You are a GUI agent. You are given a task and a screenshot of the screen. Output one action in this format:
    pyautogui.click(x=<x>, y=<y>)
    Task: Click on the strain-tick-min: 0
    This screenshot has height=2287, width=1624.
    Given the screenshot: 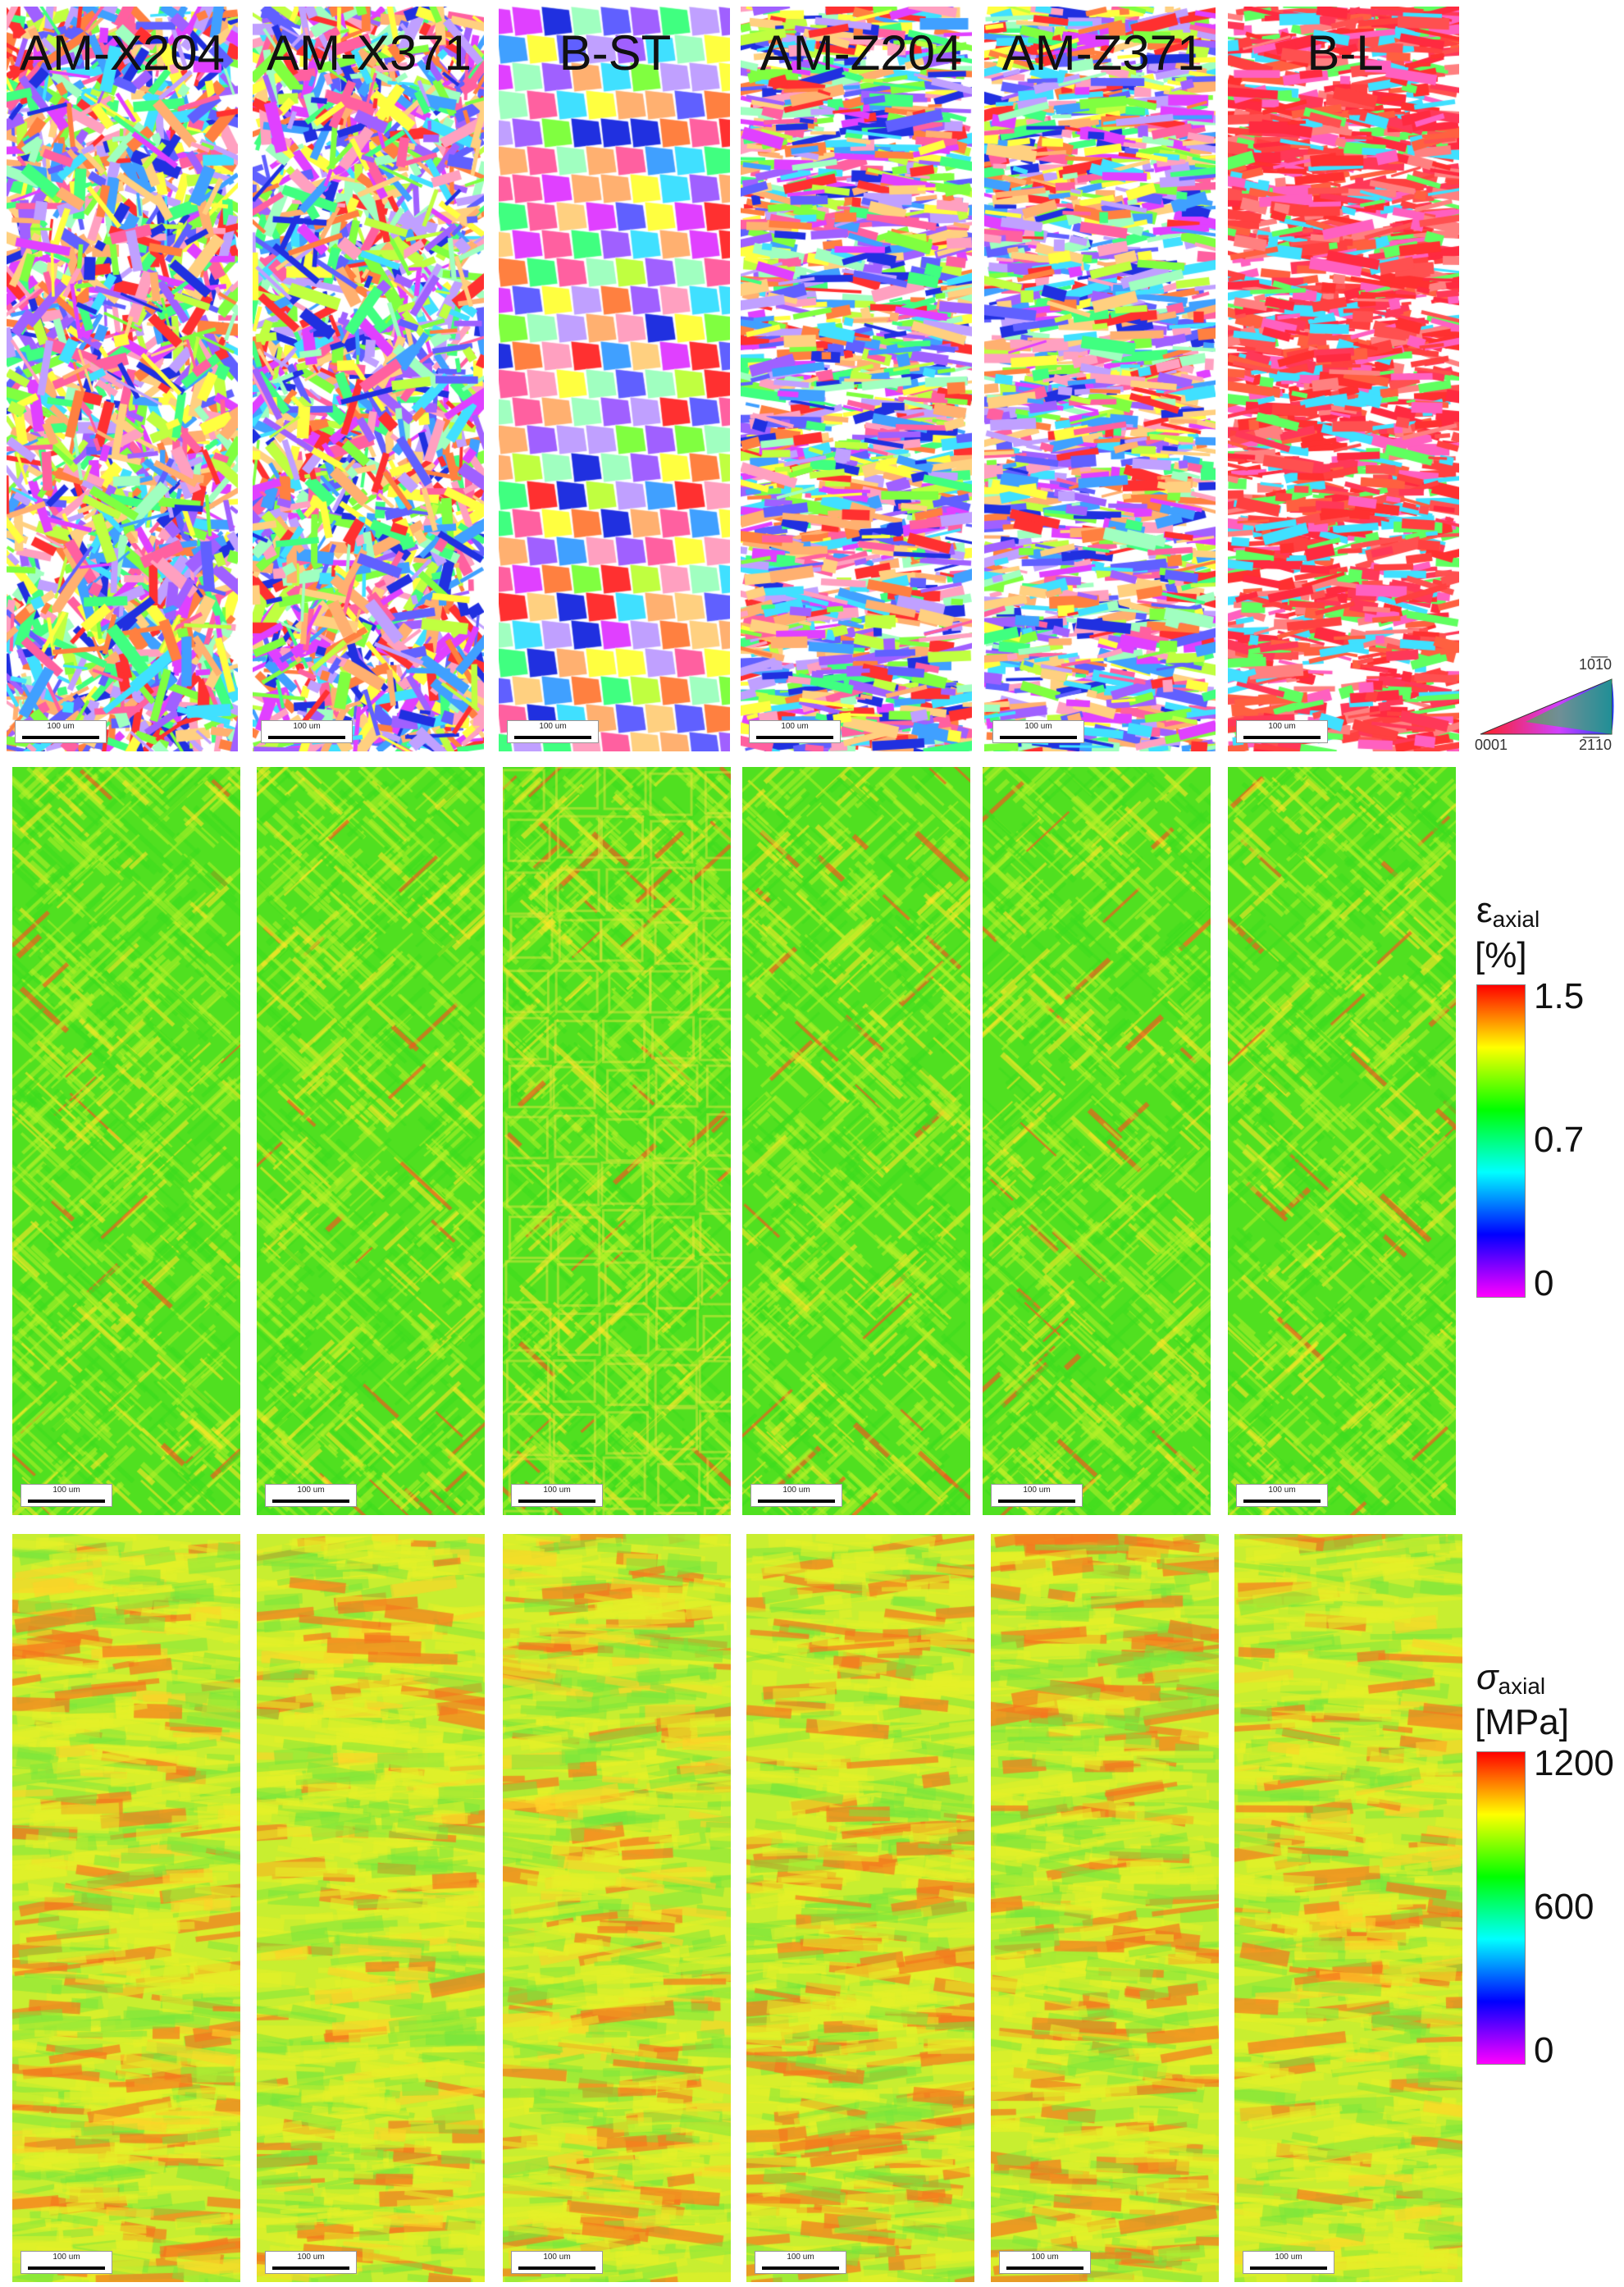 What is the action you would take?
    pyautogui.click(x=1544, y=1283)
    